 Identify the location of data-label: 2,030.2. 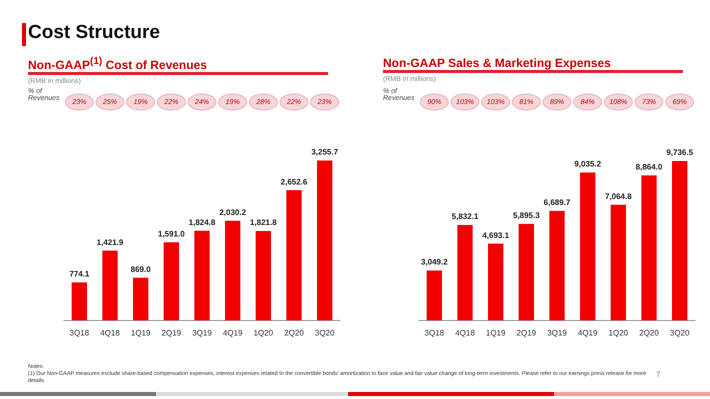
(233, 212).